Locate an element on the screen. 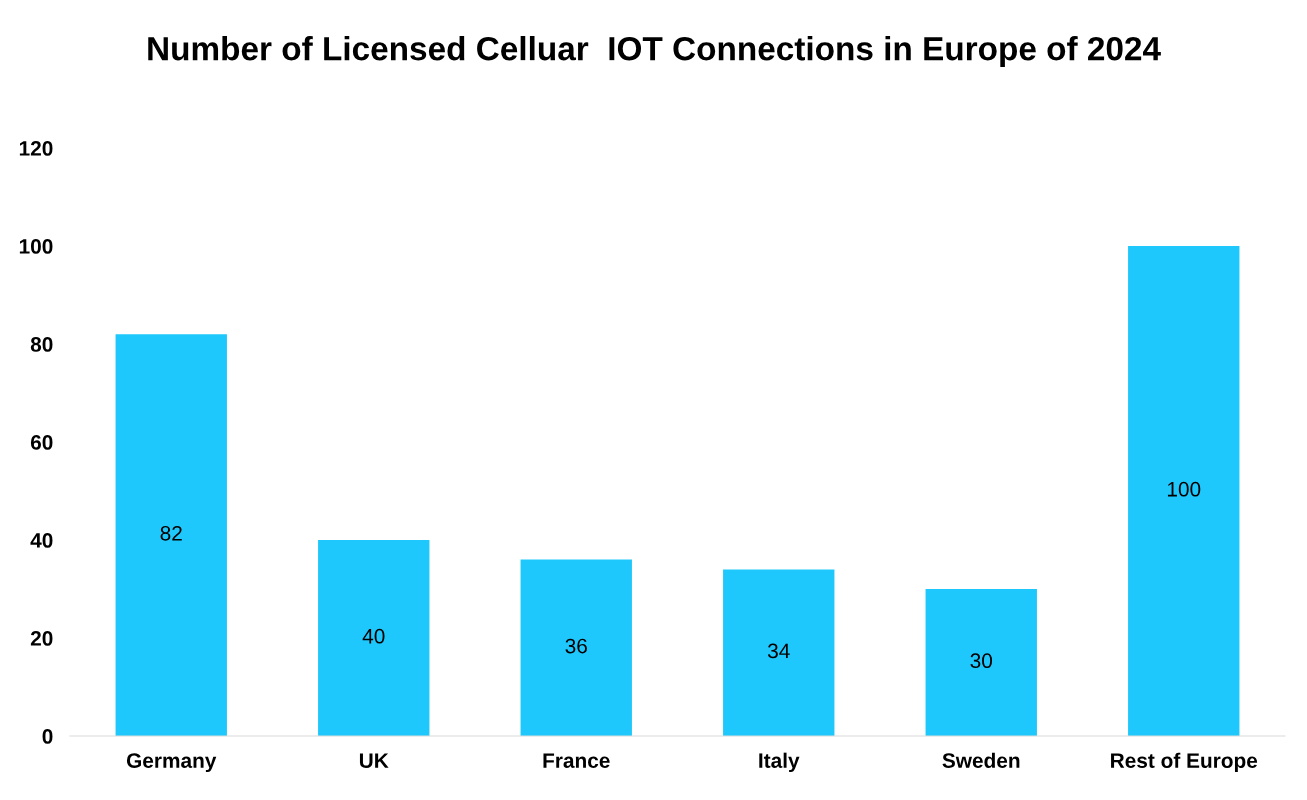 The image size is (1307, 800). y-tick-label: 20 is located at coordinates (41, 638).